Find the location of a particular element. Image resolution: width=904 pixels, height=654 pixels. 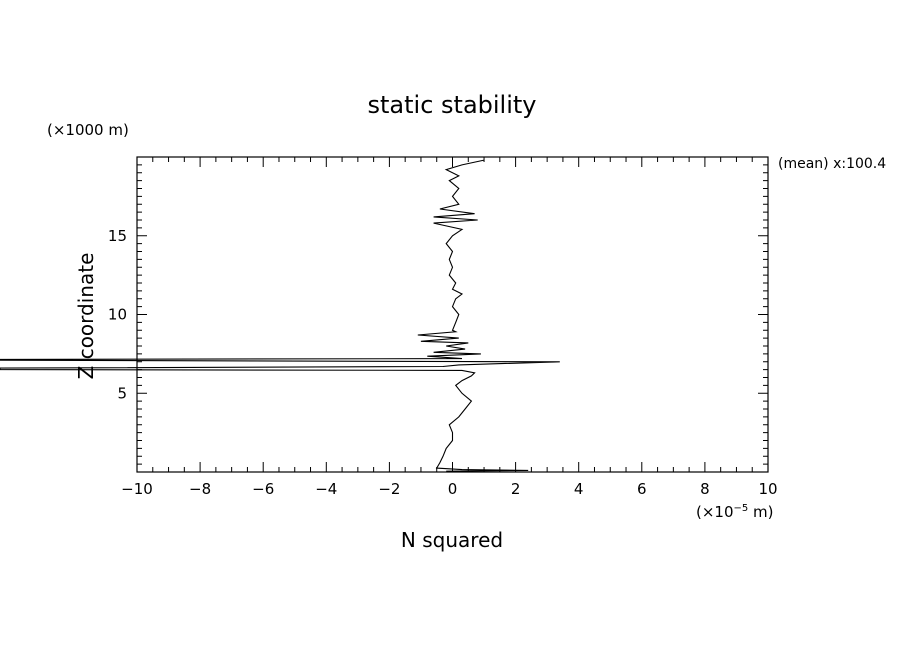

y-axis-label: Z coordinate is located at coordinates (86, 316).